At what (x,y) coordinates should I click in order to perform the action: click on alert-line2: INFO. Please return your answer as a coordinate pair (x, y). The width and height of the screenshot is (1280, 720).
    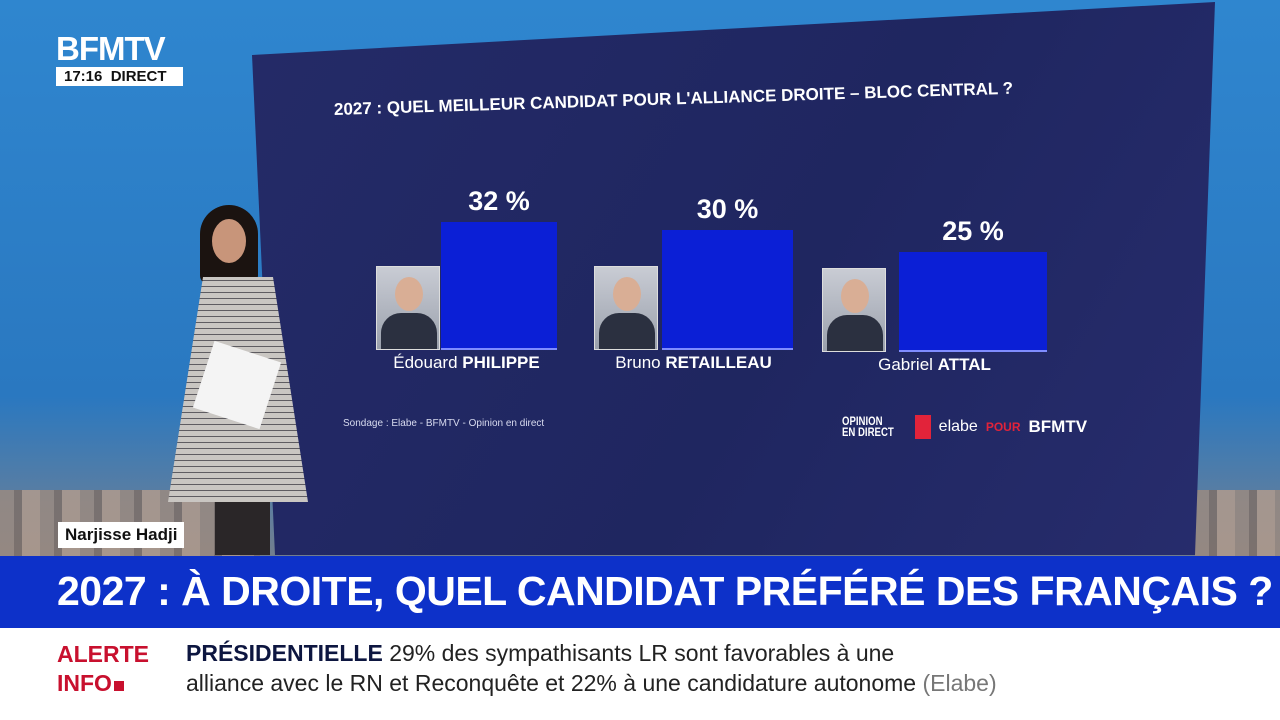
    Looking at the image, I should click on (84, 683).